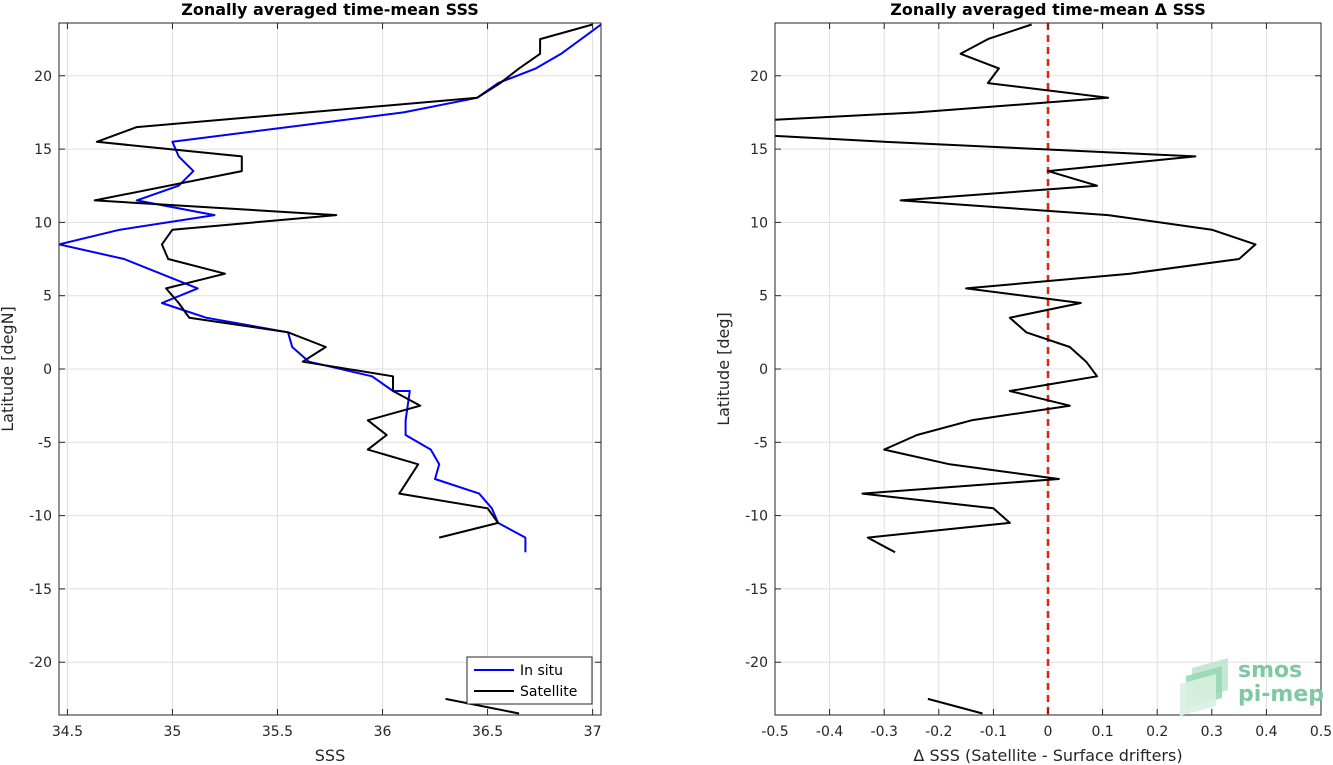  Describe the element at coordinates (1321, 732) in the screenshot. I see `x-tick-label: 0.5` at that location.